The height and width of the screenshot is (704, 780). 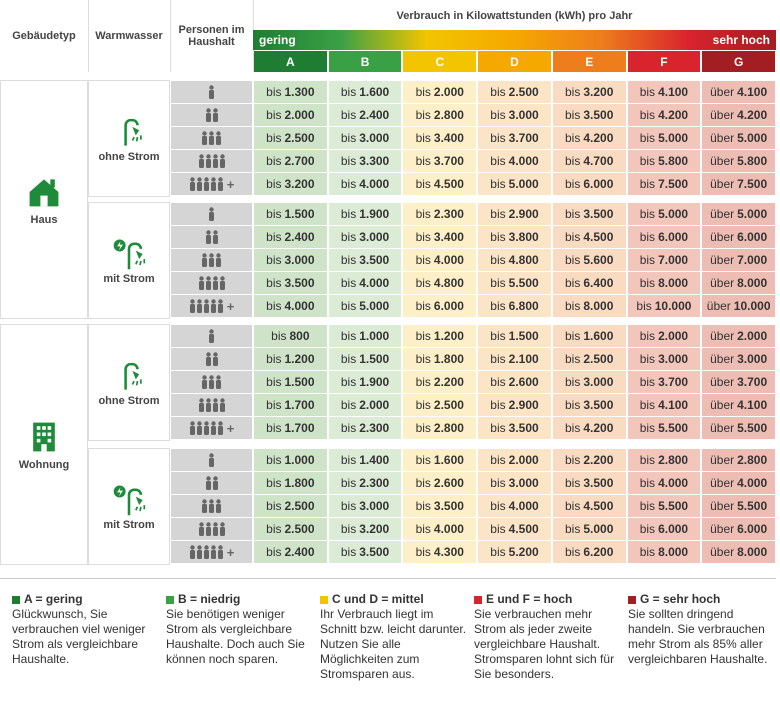 What do you see at coordinates (598, 460) in the screenshot?
I see `value-number: 2.200` at bounding box center [598, 460].